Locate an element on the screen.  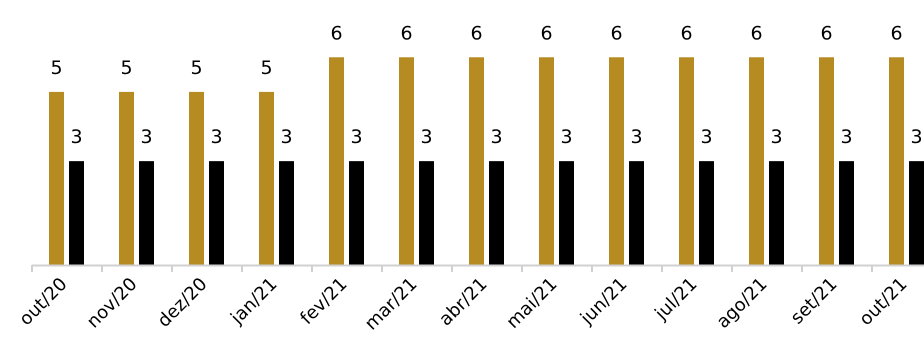
x-tick-label: abr/21 is located at coordinates (463, 302).